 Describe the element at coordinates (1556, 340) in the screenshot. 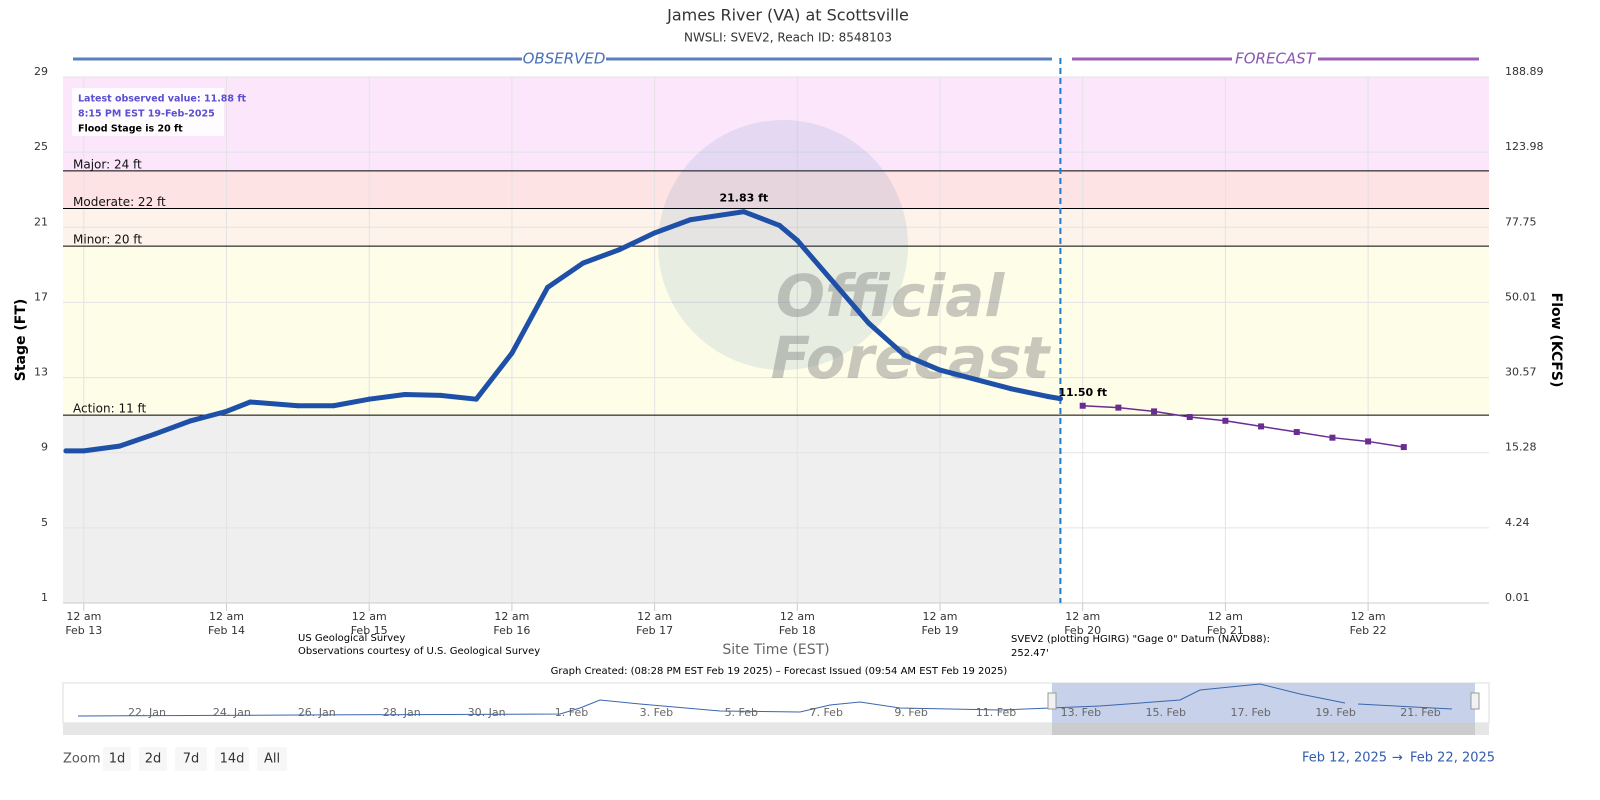

I see `y2-axis-title: Flow (KCFS)` at that location.